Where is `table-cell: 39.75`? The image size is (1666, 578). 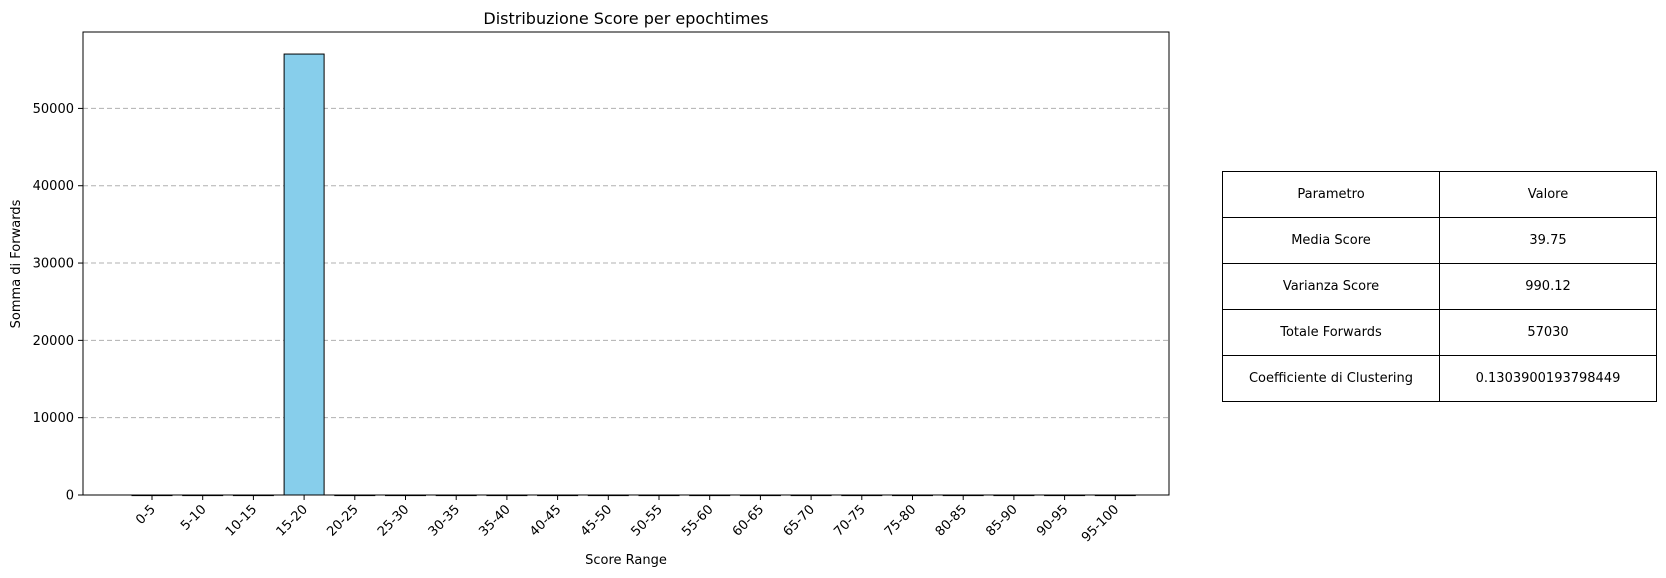 table-cell: 39.75 is located at coordinates (1548, 240).